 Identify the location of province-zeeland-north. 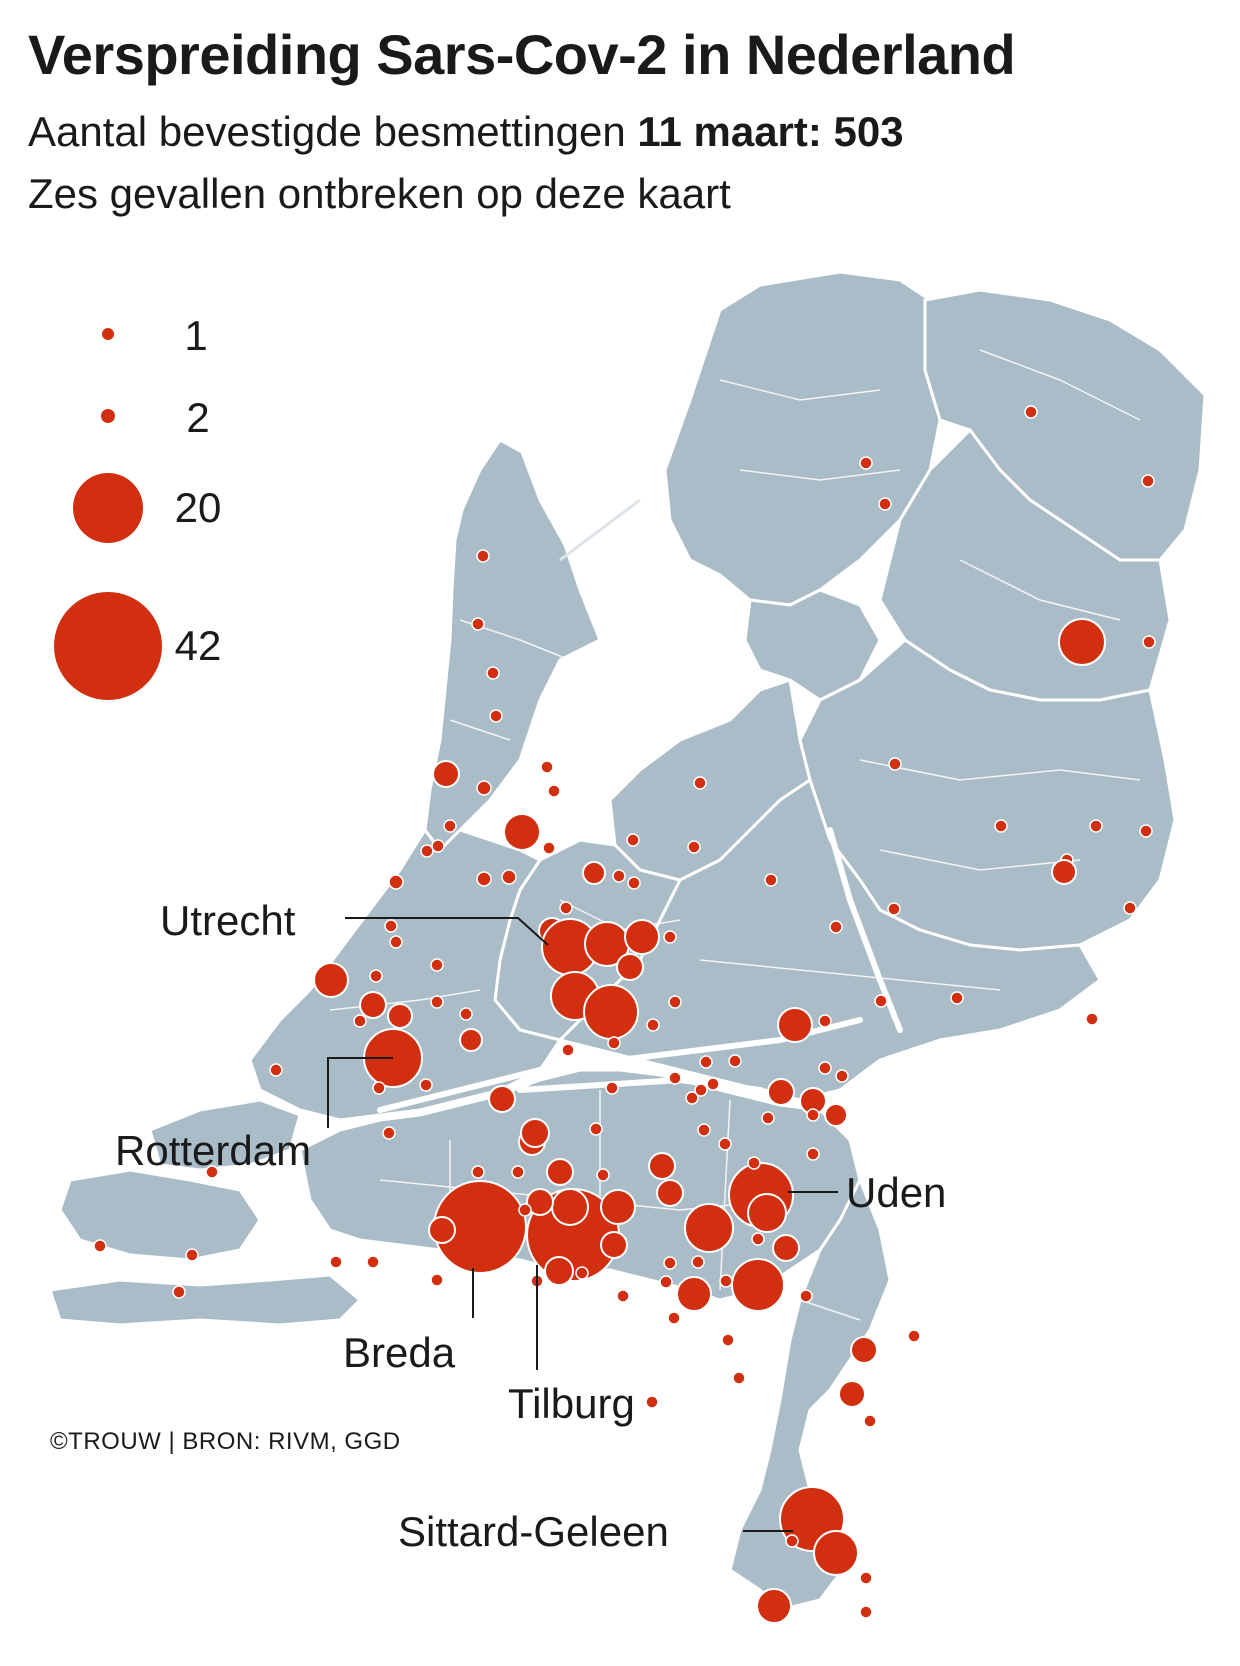
(225, 1135).